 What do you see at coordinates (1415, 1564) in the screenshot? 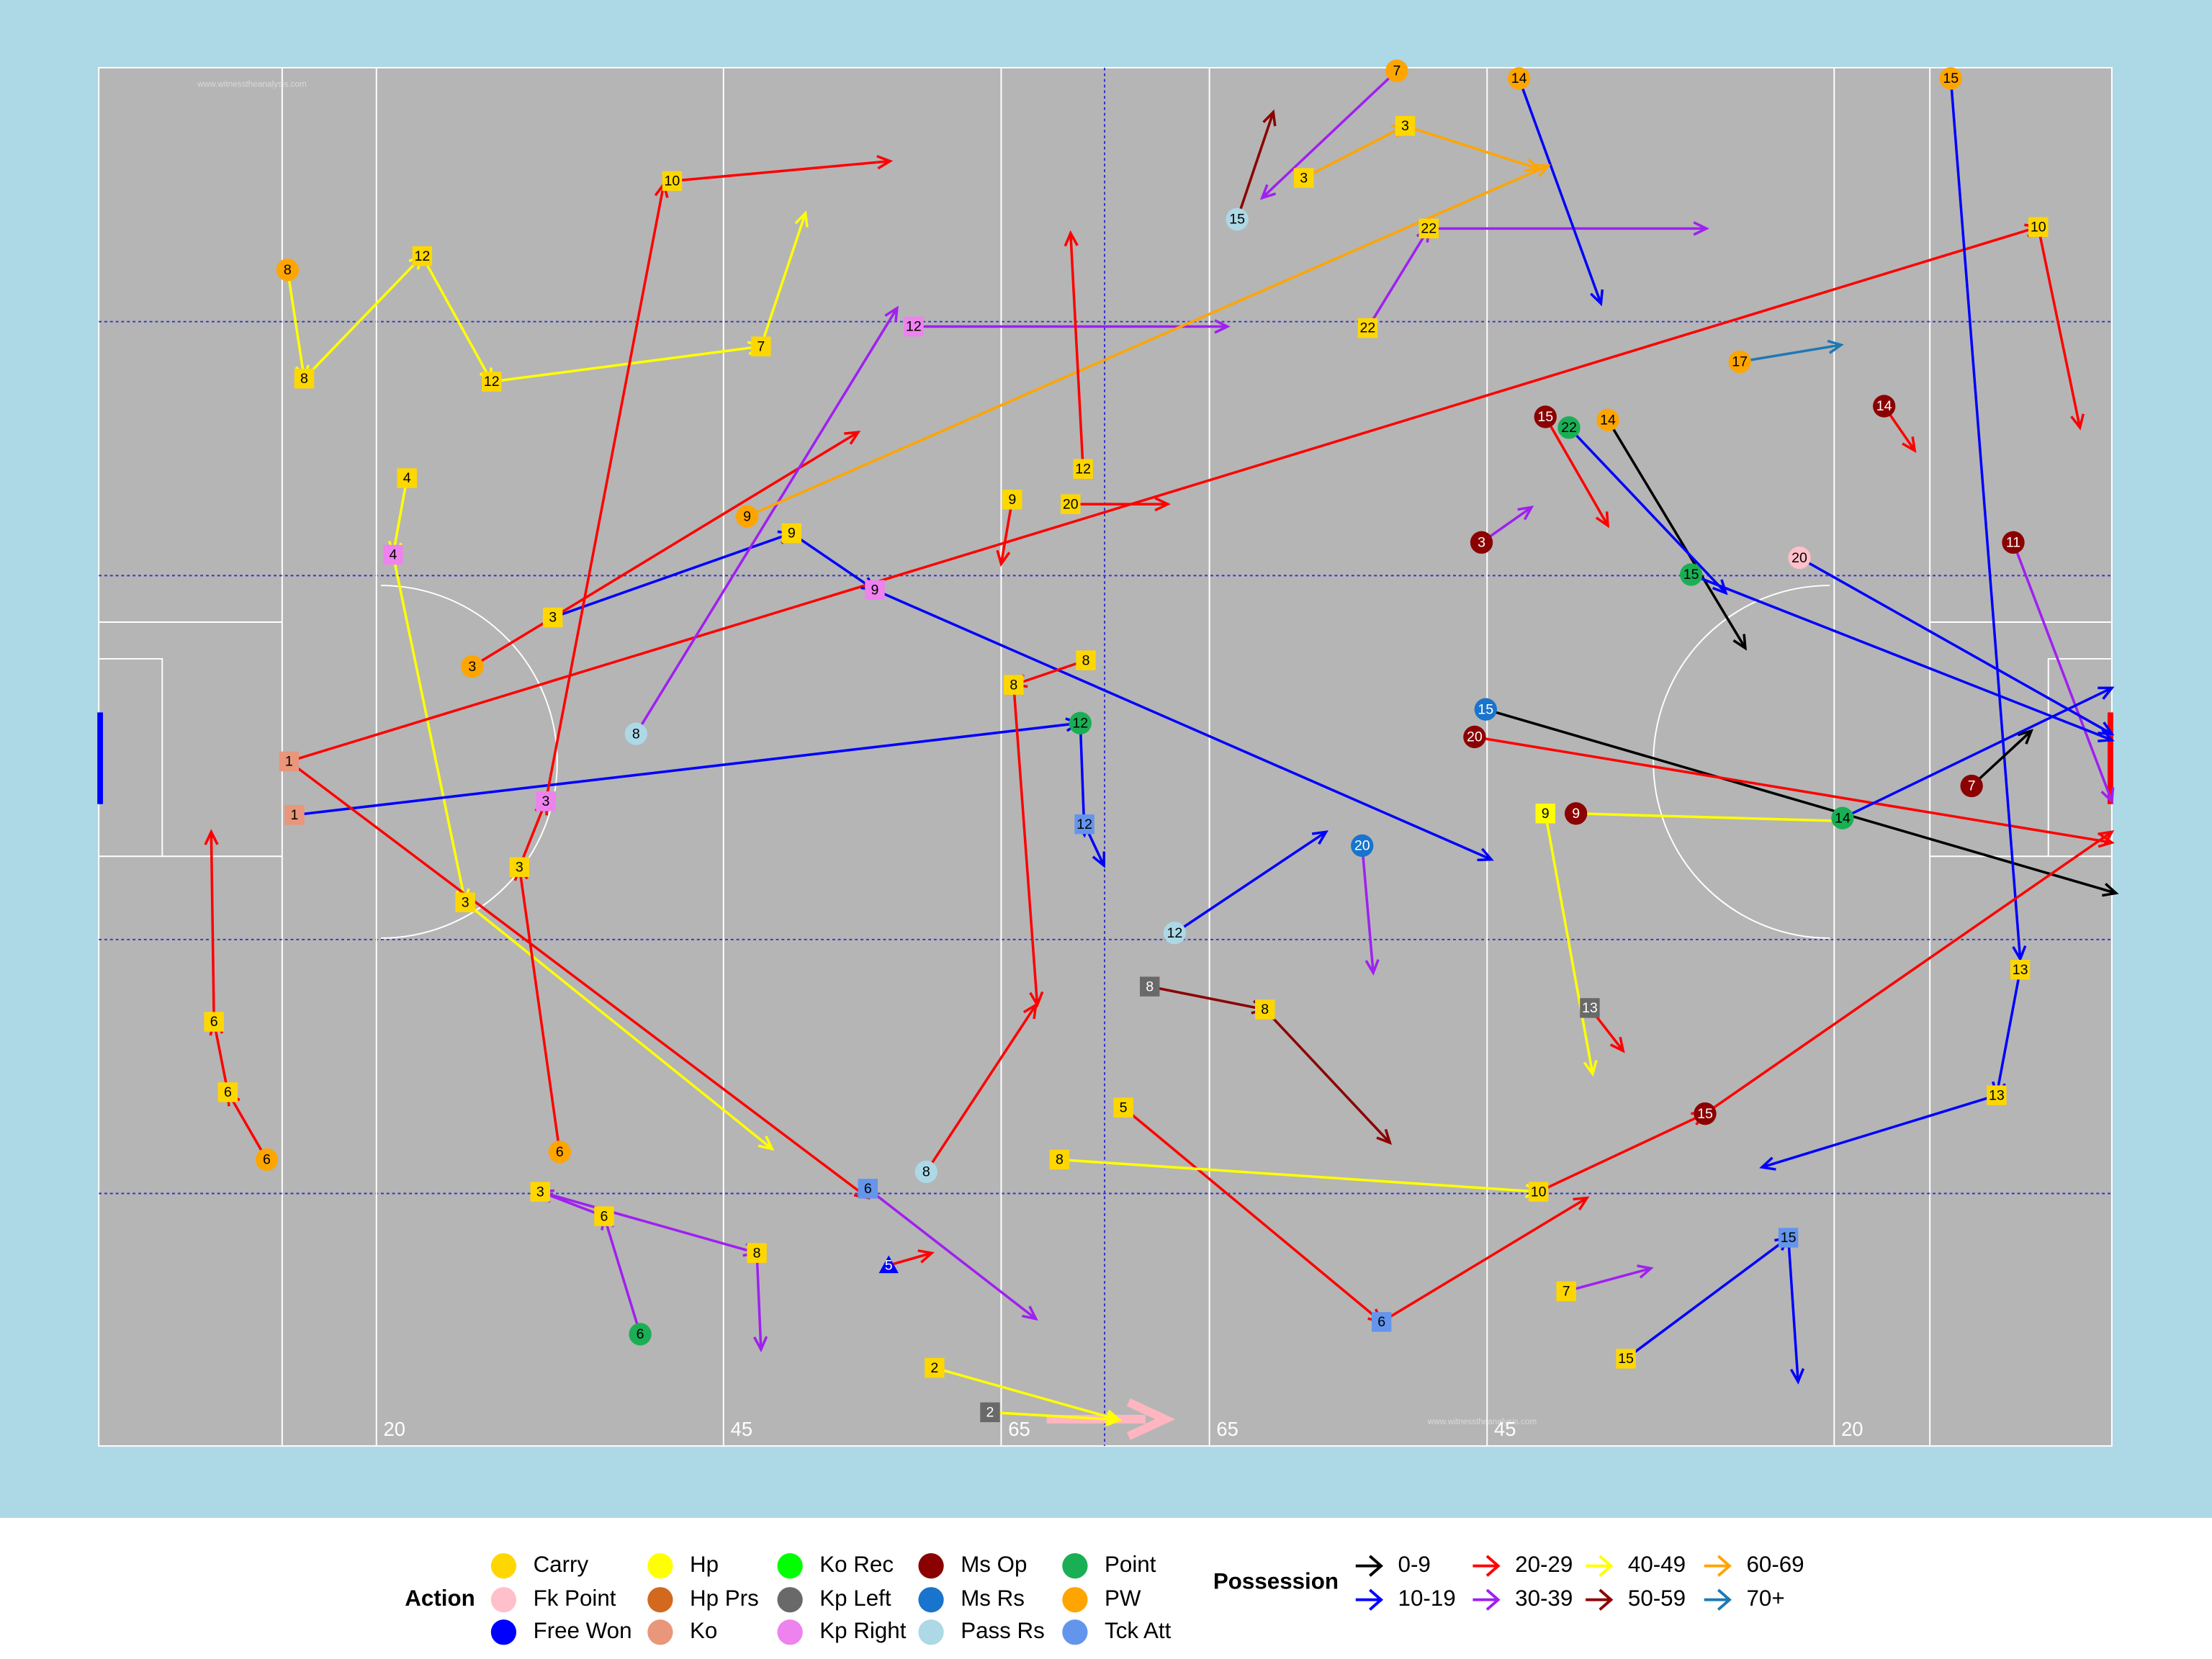
I see `legend-label: 0-9` at bounding box center [1415, 1564].